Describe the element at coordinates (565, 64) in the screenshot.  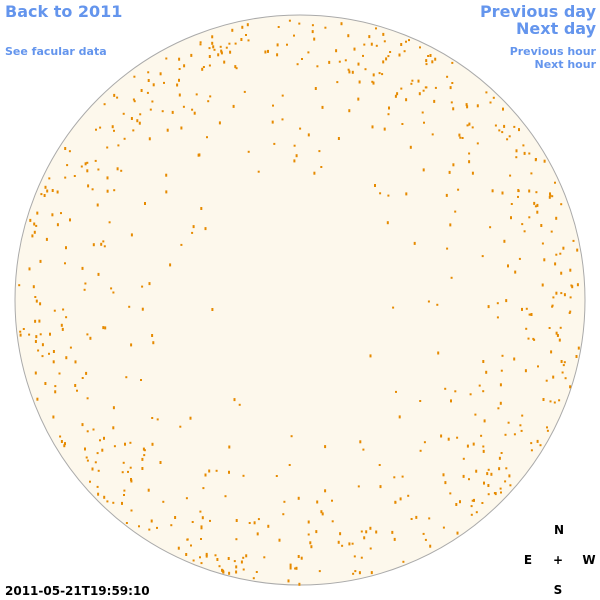
I see `next-hour-link: Next hour` at that location.